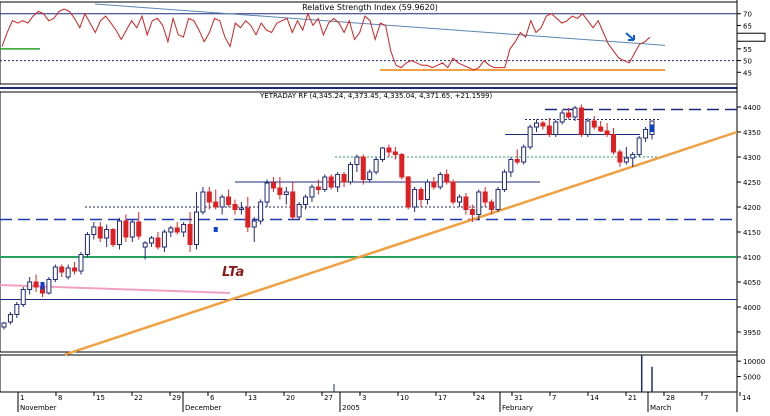  What do you see at coordinates (747, 73) in the screenshot?
I see `rsi-tick-label: 45` at bounding box center [747, 73].